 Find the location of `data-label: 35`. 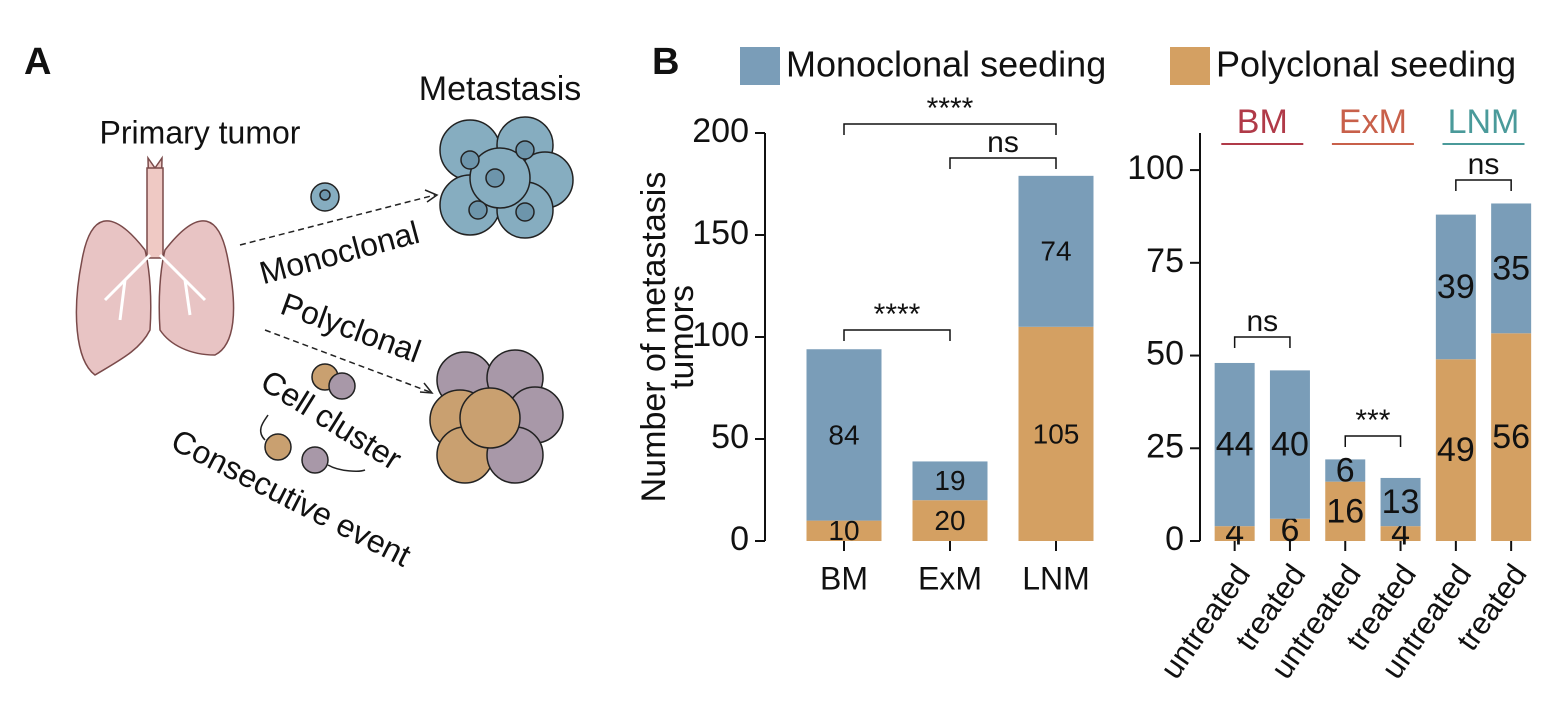

data-label: 35 is located at coordinates (1511, 268).